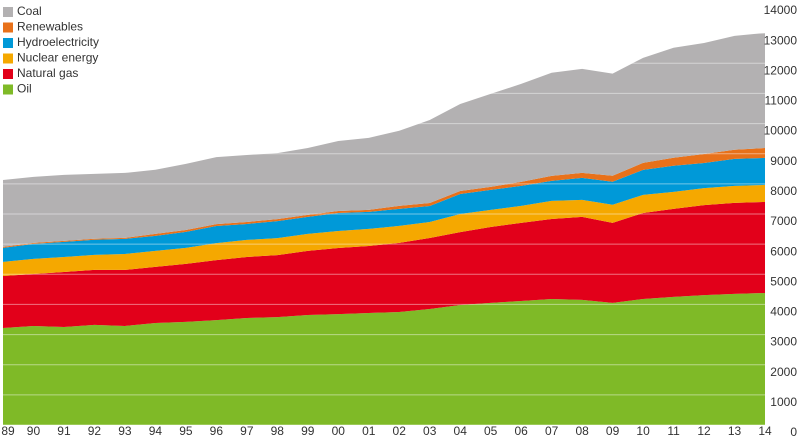  I want to click on y-tick-label: 2000, so click(783, 372).